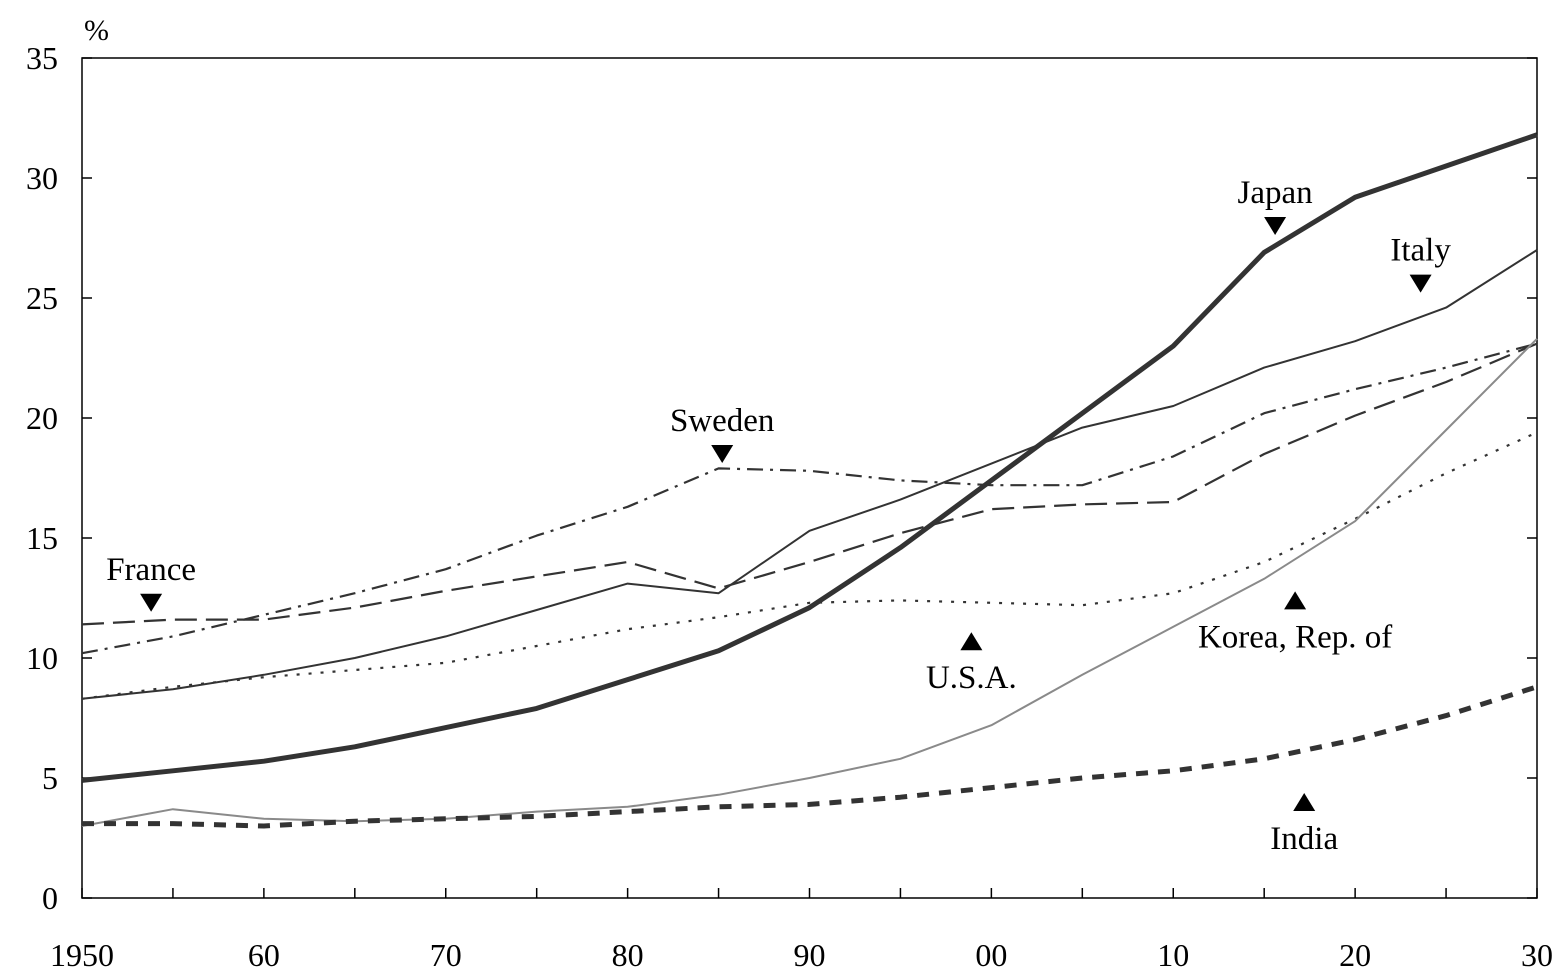  What do you see at coordinates (50, 778) in the screenshot?
I see `y-tick-label: 5` at bounding box center [50, 778].